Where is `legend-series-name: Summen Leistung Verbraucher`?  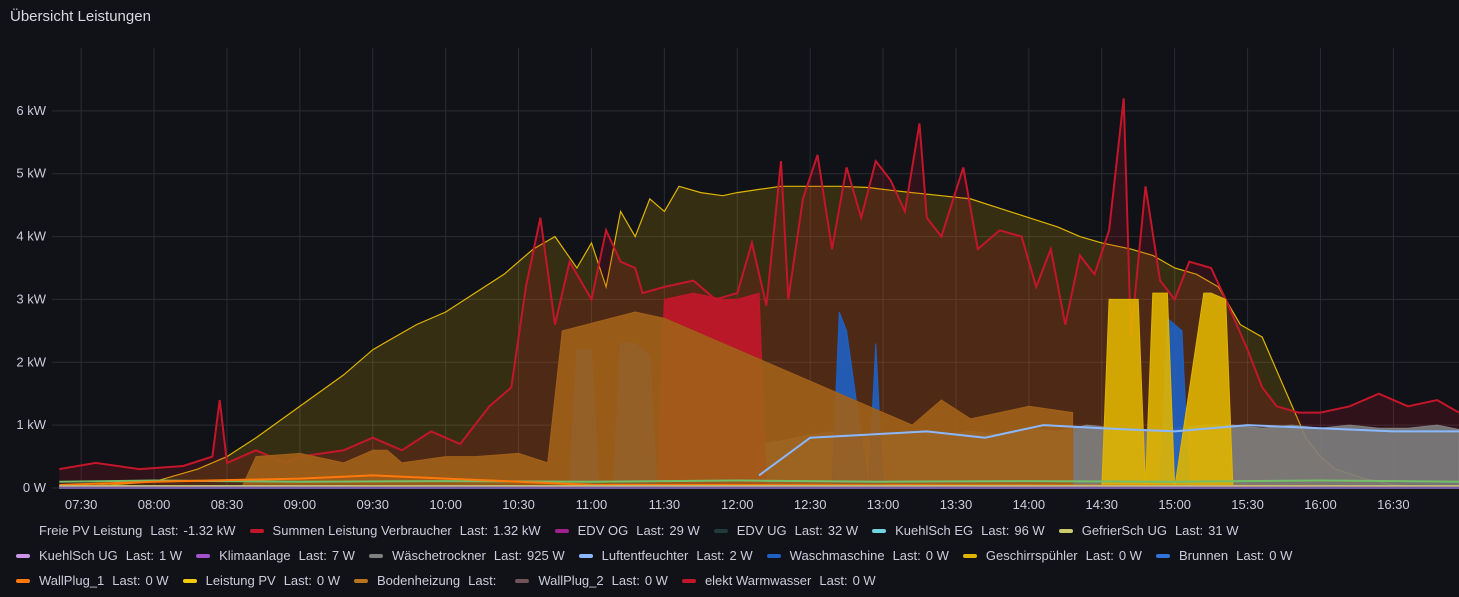
legend-series-name: Summen Leistung Verbraucher is located at coordinates (362, 530).